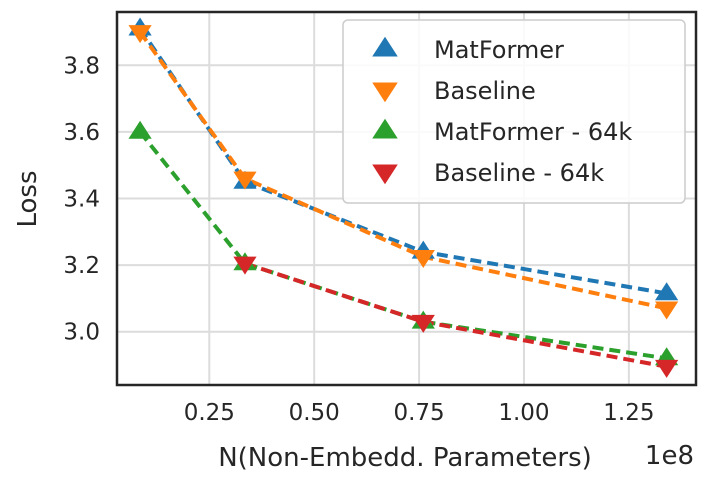 This screenshot has width=707, height=486. Describe the element at coordinates (81, 133) in the screenshot. I see `y-tick-label: 3.6` at that location.